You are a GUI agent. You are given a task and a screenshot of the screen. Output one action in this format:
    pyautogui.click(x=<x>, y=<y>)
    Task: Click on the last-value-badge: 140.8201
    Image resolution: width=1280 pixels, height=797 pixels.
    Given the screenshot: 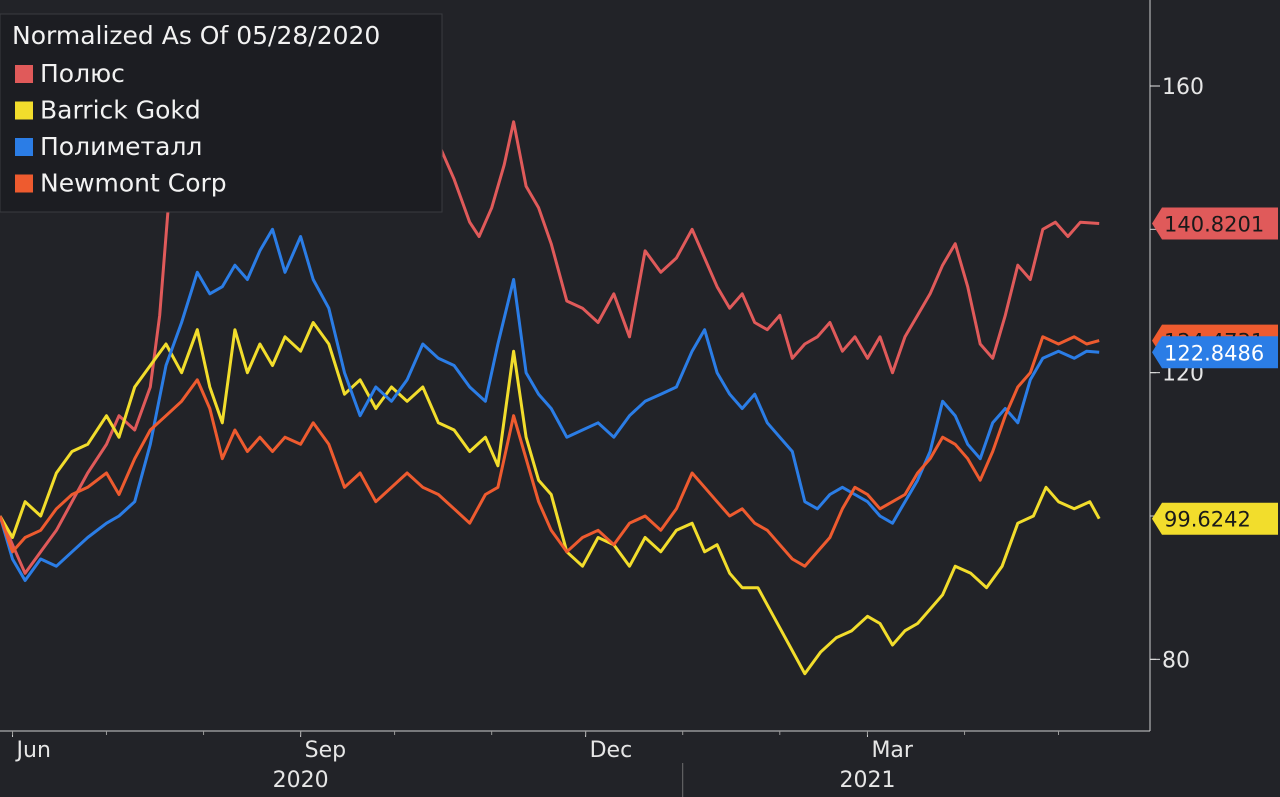 What is the action you would take?
    pyautogui.click(x=1215, y=223)
    